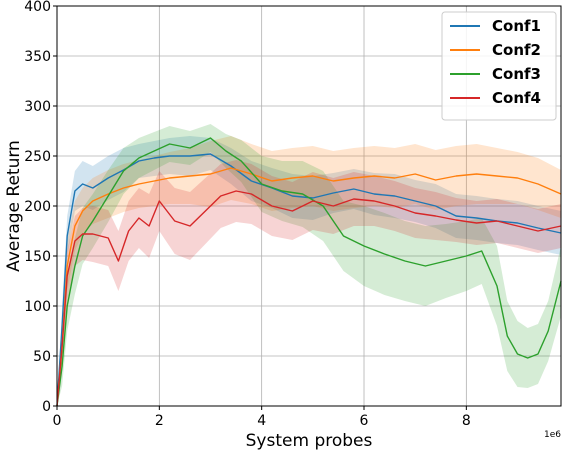 This screenshot has height=450, width=562. I want to click on x-tick-label: 0, so click(57, 421).